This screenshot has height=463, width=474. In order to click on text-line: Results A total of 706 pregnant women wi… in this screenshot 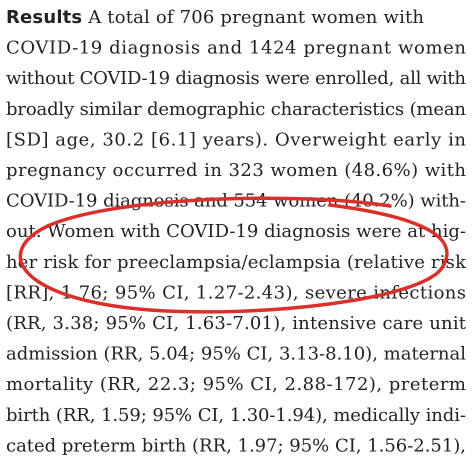, I will do `click(215, 17)`.